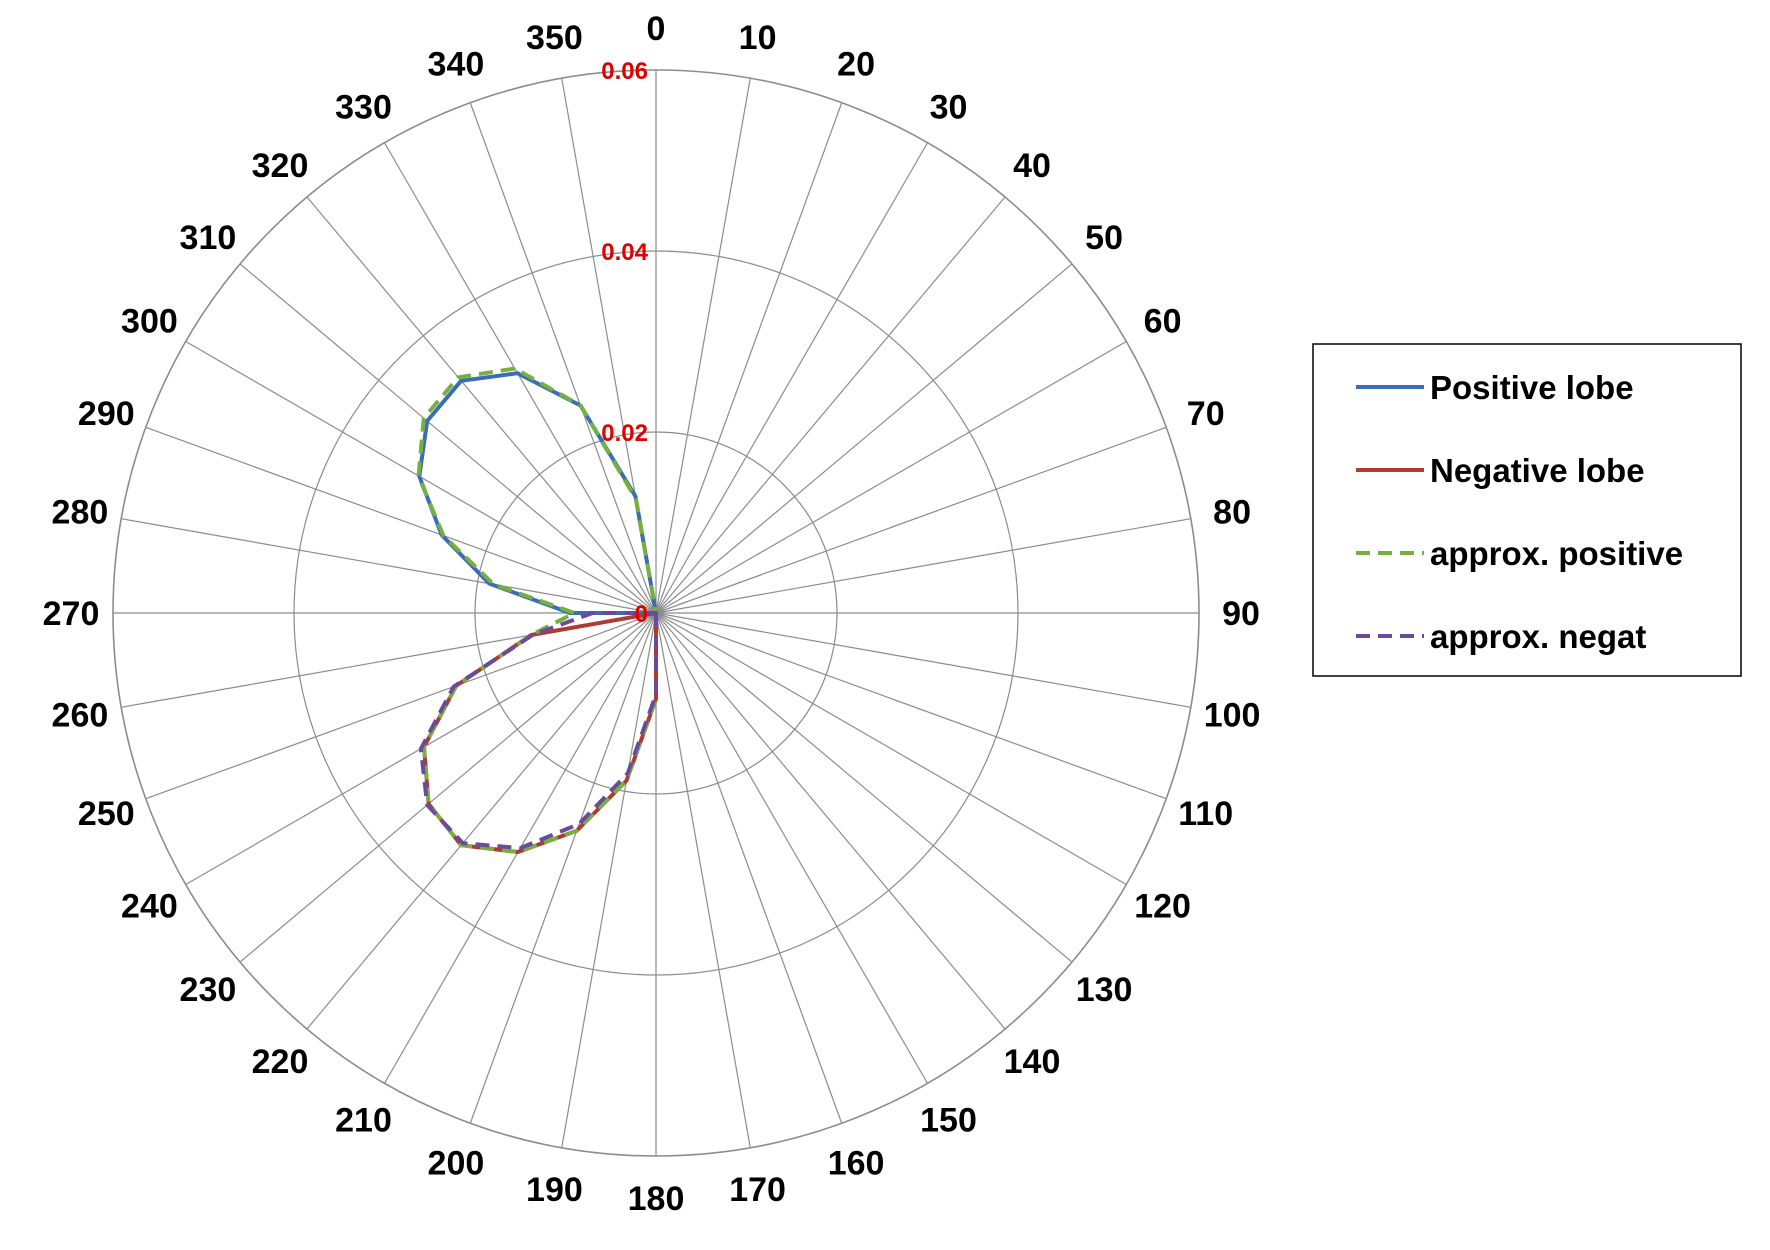 Image resolution: width=1770 pixels, height=1250 pixels. I want to click on angle-tick-label: 290, so click(106, 414).